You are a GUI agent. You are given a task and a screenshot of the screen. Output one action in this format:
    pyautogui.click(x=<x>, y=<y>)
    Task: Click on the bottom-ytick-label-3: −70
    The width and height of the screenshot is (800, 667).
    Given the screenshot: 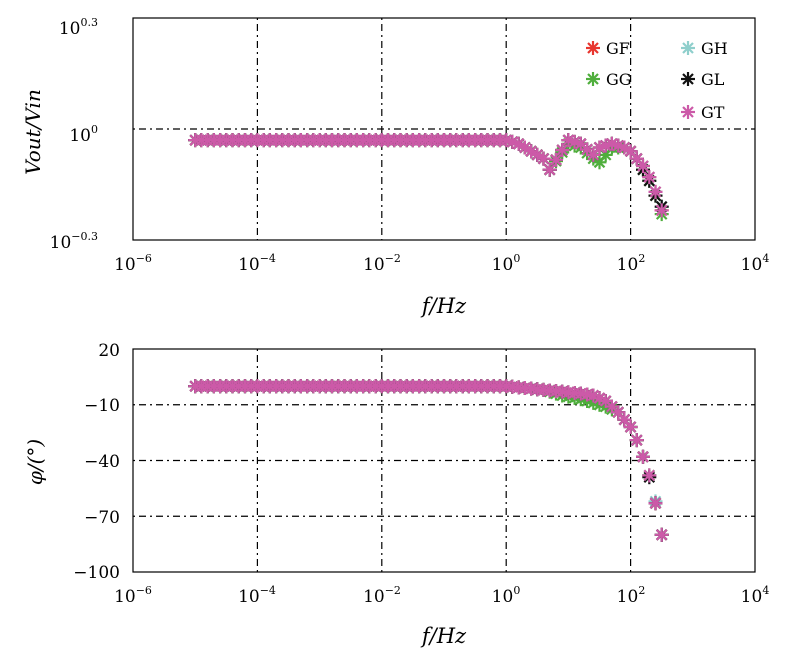 What is the action you would take?
    pyautogui.click(x=102, y=518)
    